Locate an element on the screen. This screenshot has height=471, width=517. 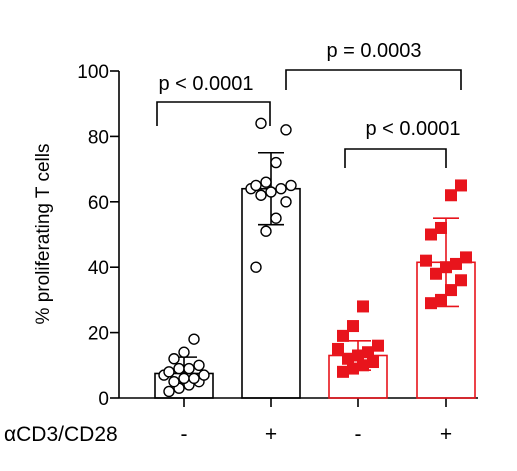
y-tick-label: 60 is located at coordinates (98, 203).